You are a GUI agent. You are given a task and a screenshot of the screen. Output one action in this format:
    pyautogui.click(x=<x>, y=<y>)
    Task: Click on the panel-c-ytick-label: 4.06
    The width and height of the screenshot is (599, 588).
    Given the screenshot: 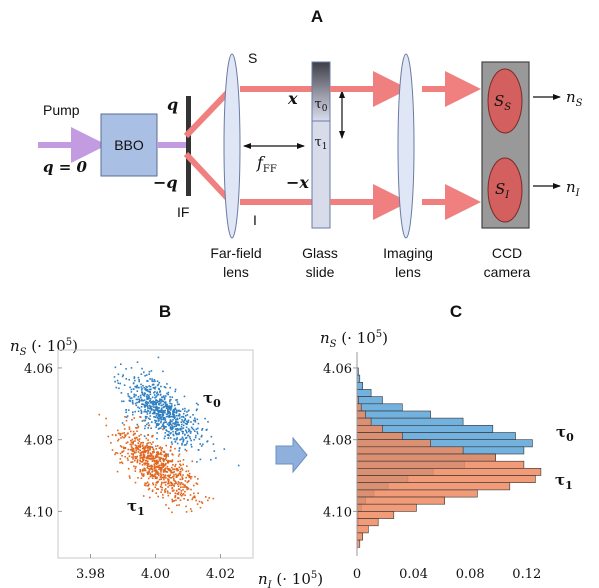 What is the action you would take?
    pyautogui.click(x=337, y=369)
    